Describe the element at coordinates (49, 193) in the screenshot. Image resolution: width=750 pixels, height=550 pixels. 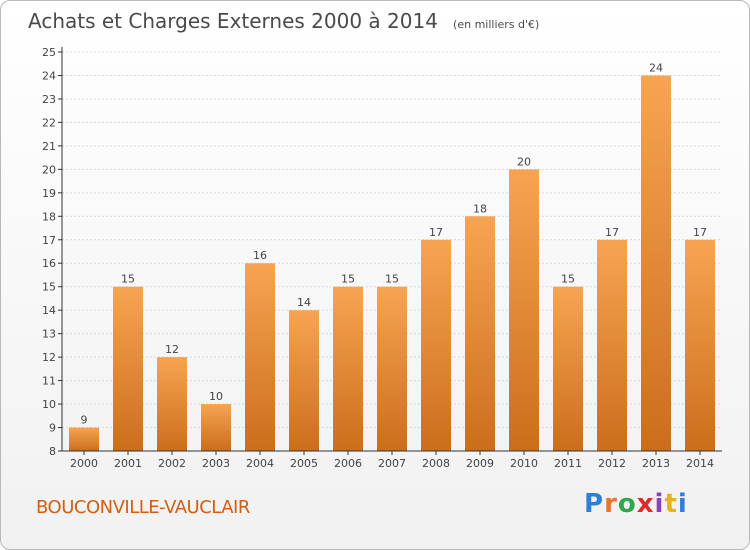
I see `y-tick-label: 19` at that location.